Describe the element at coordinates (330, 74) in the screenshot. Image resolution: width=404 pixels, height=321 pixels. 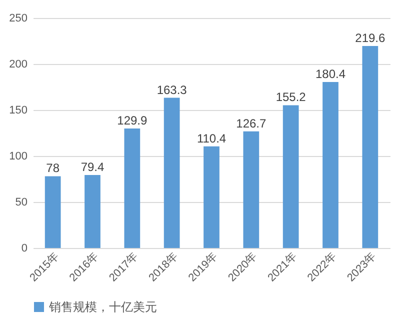
I see `data-label: 180.4` at that location.